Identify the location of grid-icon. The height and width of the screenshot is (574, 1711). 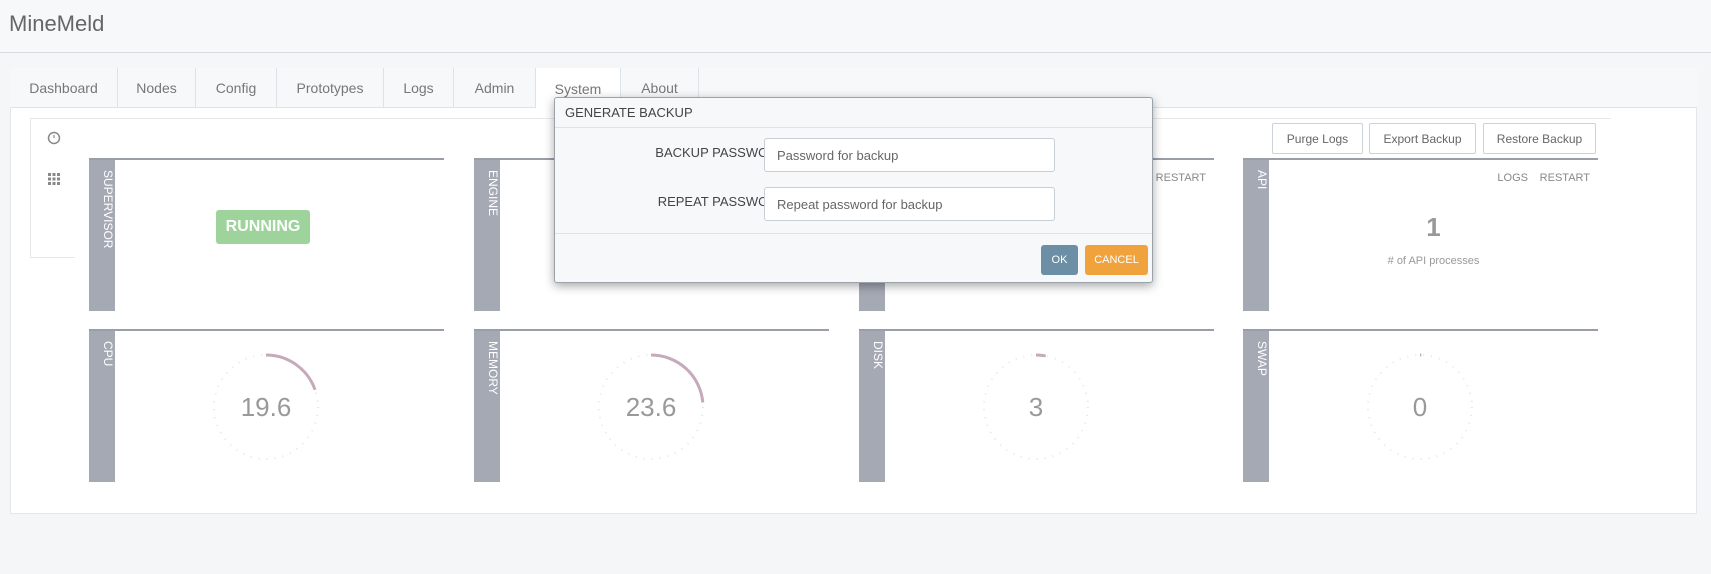
(54, 179).